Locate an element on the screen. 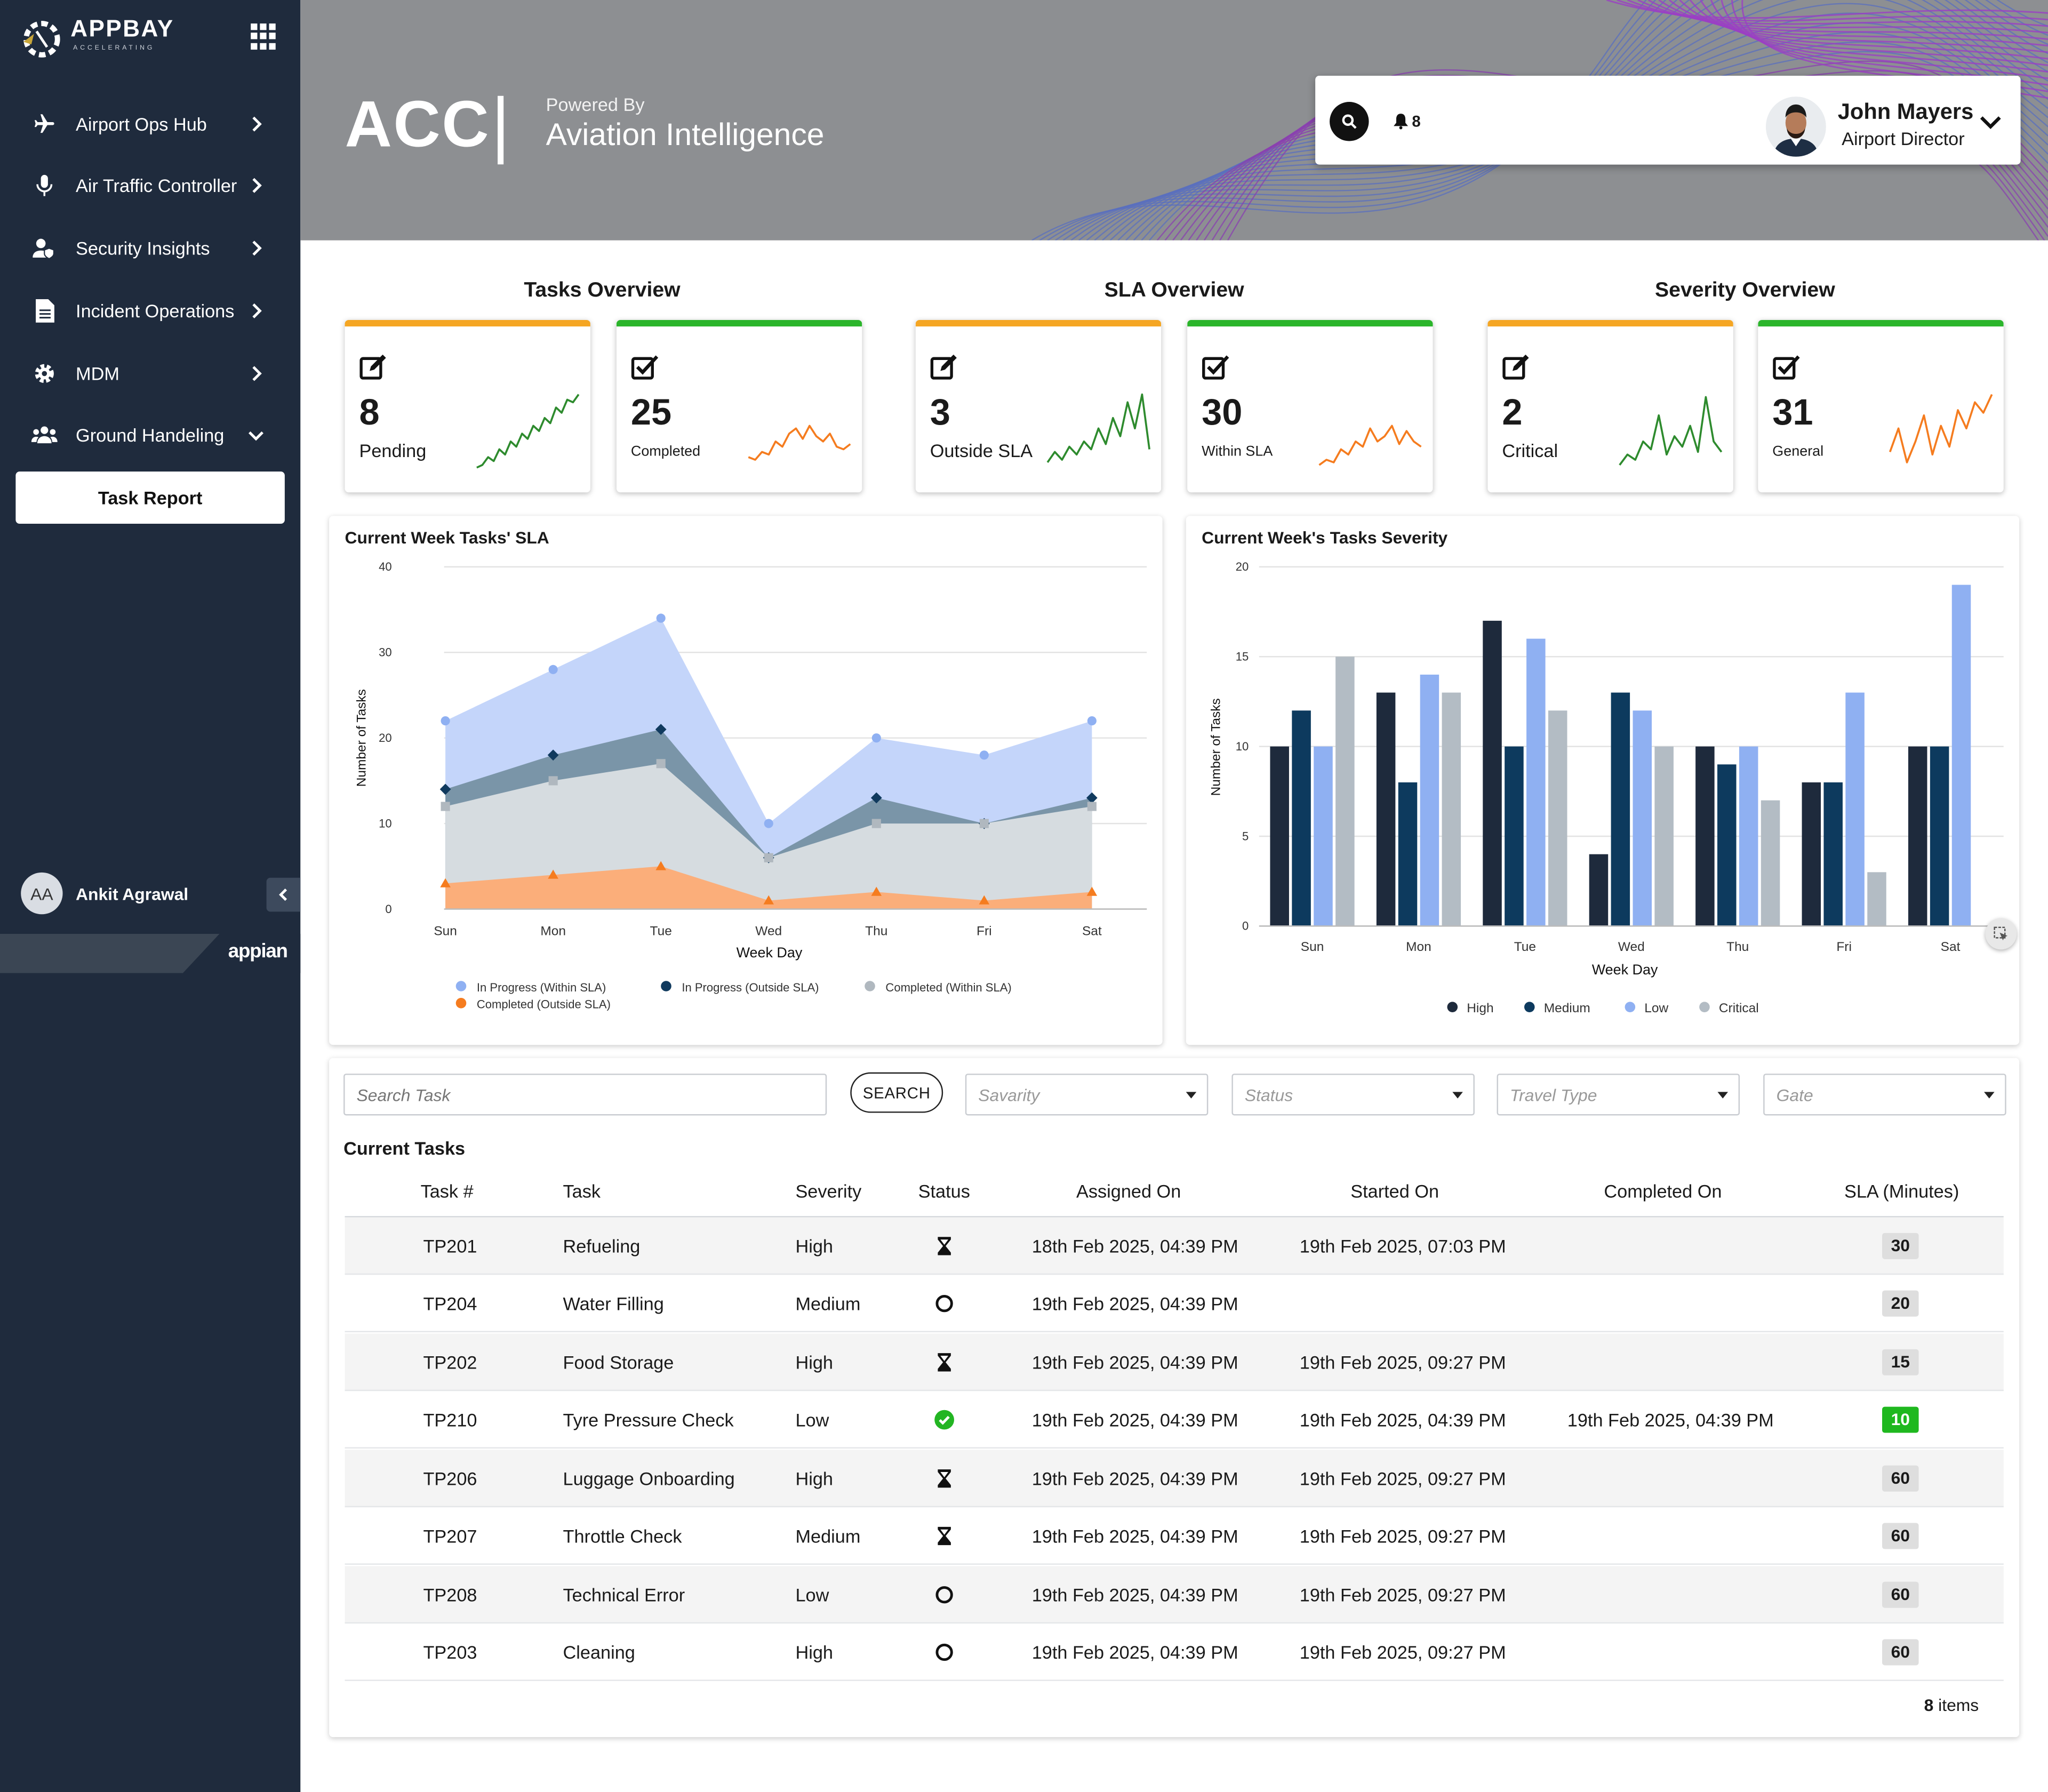  kpi-card-within-sla: 30 Within SLA is located at coordinates (1310, 406).